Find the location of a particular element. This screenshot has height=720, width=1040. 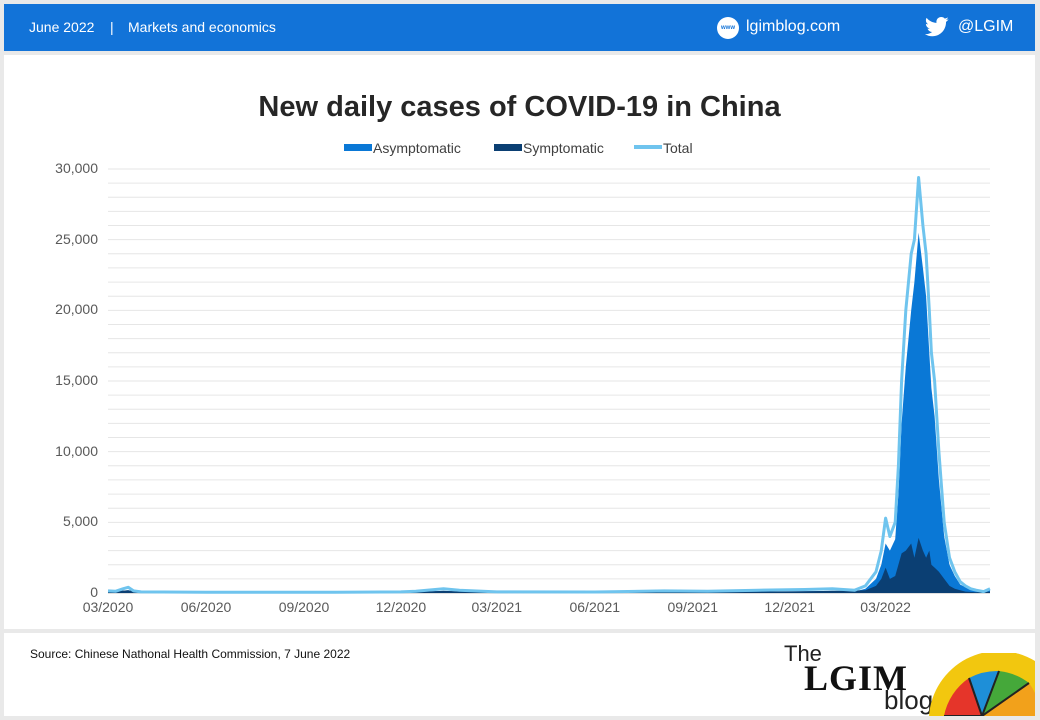

x-tick-label: 09/2020 is located at coordinates (304, 607).